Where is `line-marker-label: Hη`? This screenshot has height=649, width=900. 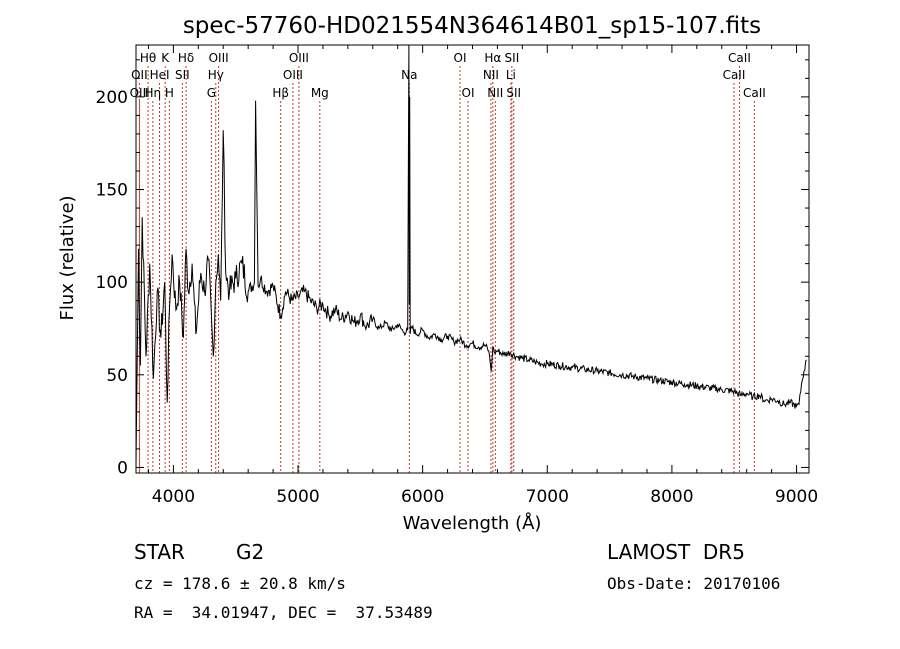
line-marker-label: Hη is located at coordinates (153, 93).